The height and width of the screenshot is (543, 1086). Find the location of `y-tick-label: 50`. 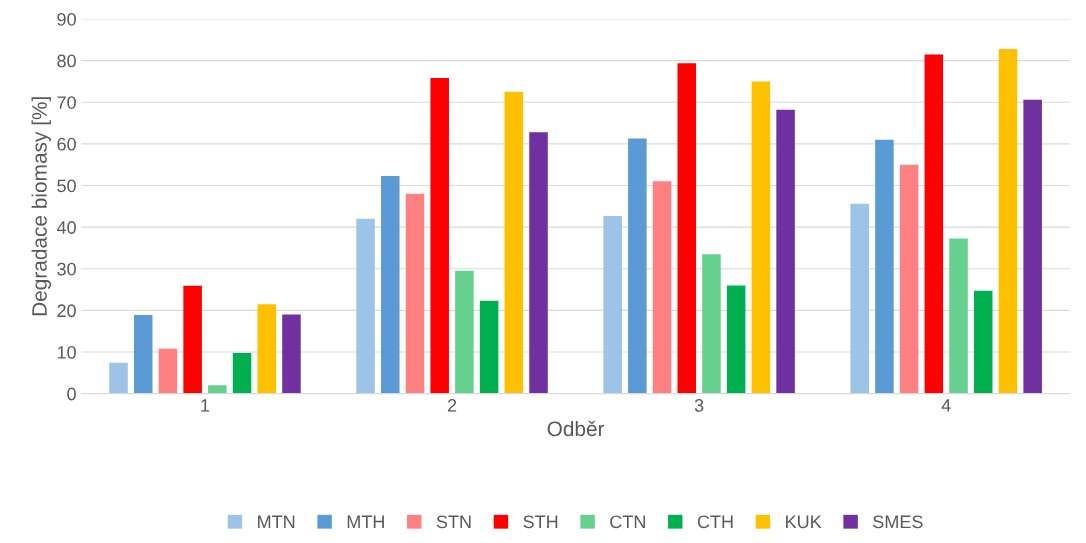

y-tick-label: 50 is located at coordinates (66, 186).